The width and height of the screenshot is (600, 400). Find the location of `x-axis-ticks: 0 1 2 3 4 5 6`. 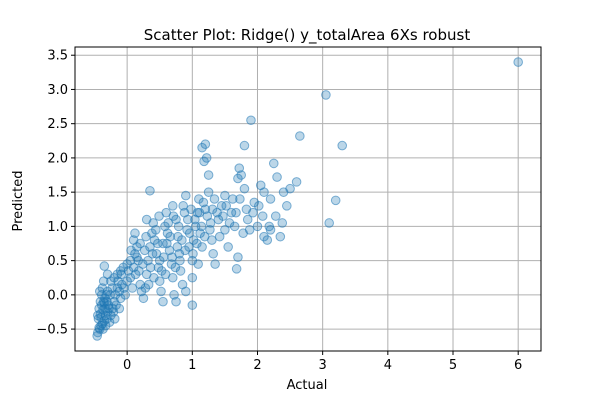

x-axis-ticks: 0 1 2 3 4 5 6 is located at coordinates (322, 362).